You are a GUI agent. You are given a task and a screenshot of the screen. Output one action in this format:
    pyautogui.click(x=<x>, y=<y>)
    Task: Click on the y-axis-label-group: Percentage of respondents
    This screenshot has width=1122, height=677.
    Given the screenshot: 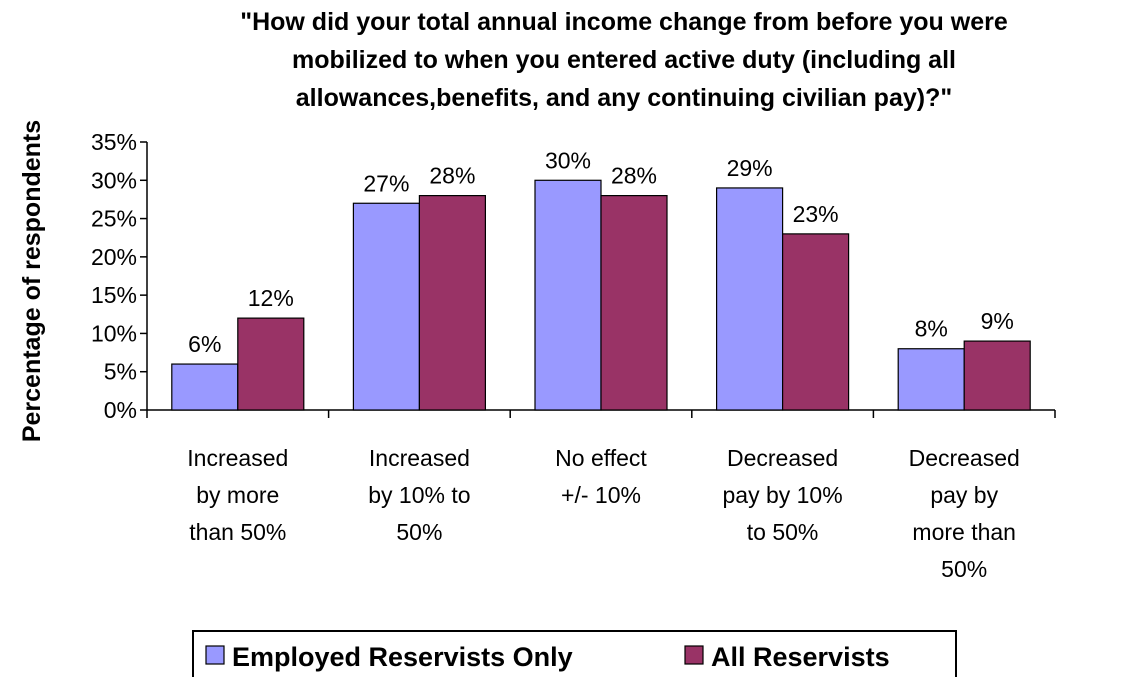 What is the action you would take?
    pyautogui.click(x=32, y=281)
    